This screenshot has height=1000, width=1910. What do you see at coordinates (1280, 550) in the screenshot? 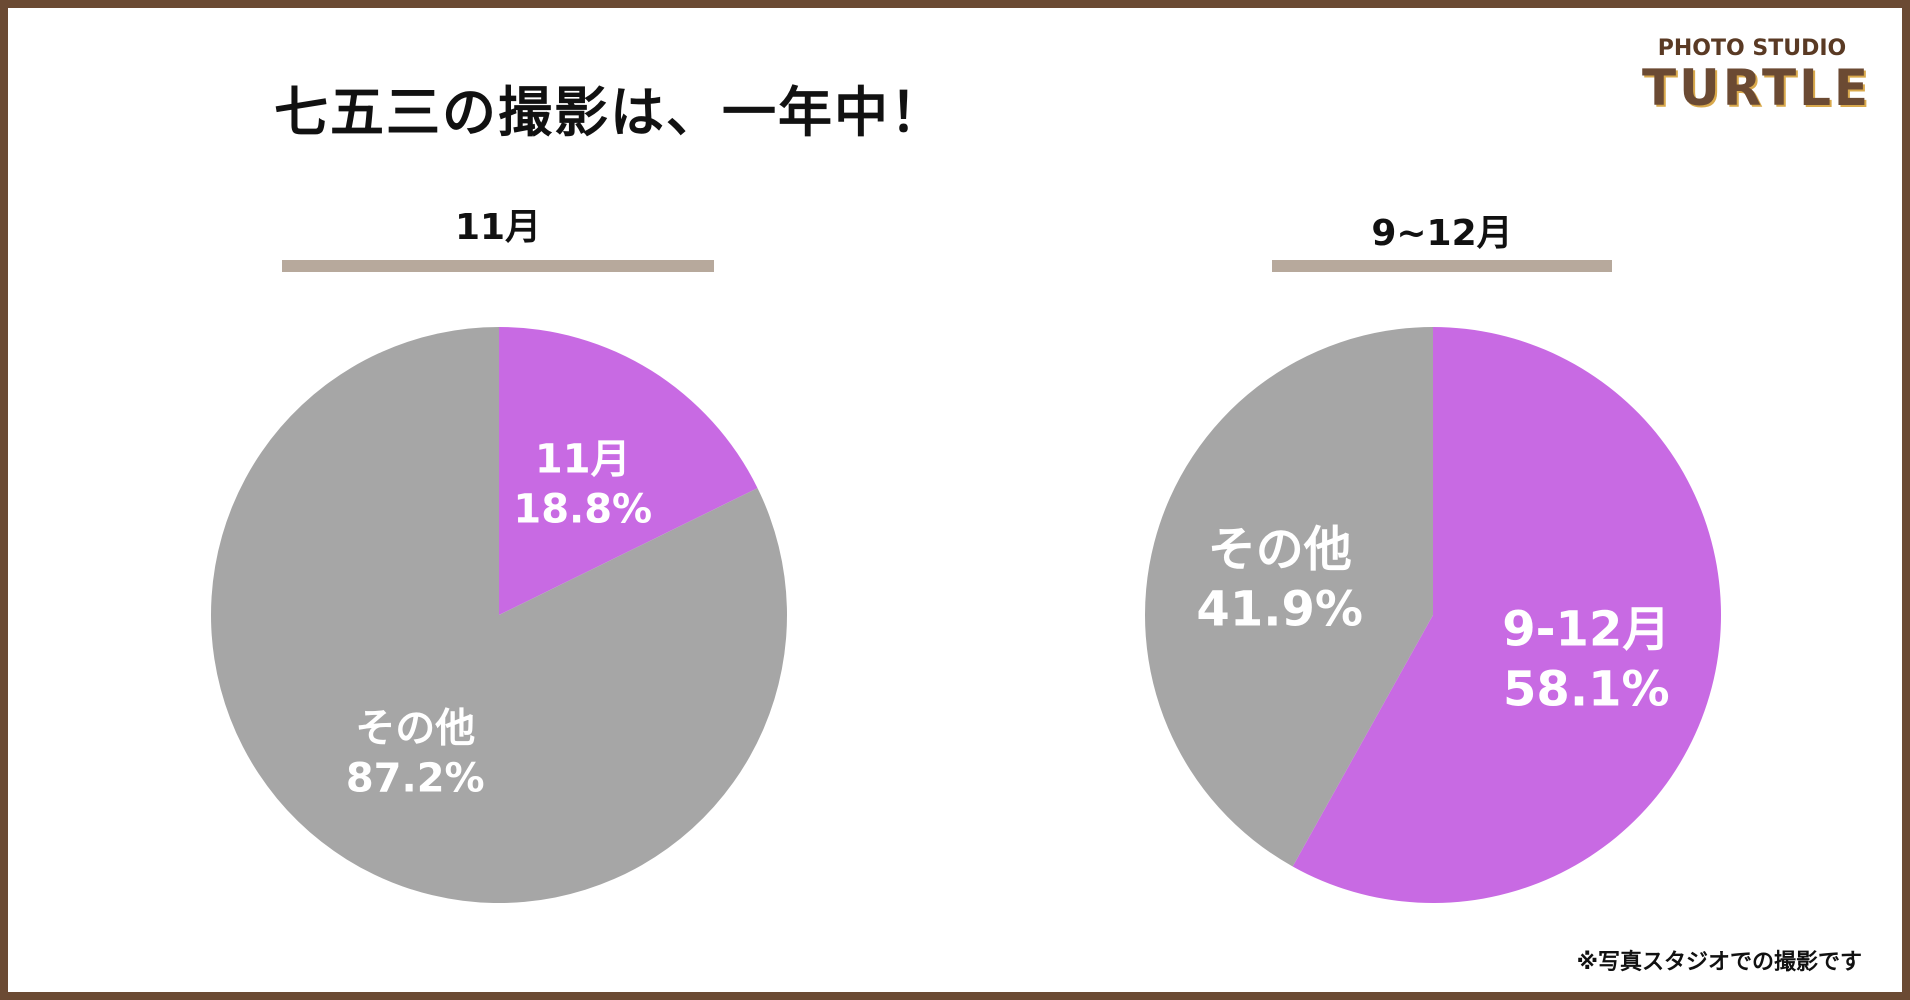
I see `chart-2-slice-2-label: その他` at bounding box center [1280, 550].